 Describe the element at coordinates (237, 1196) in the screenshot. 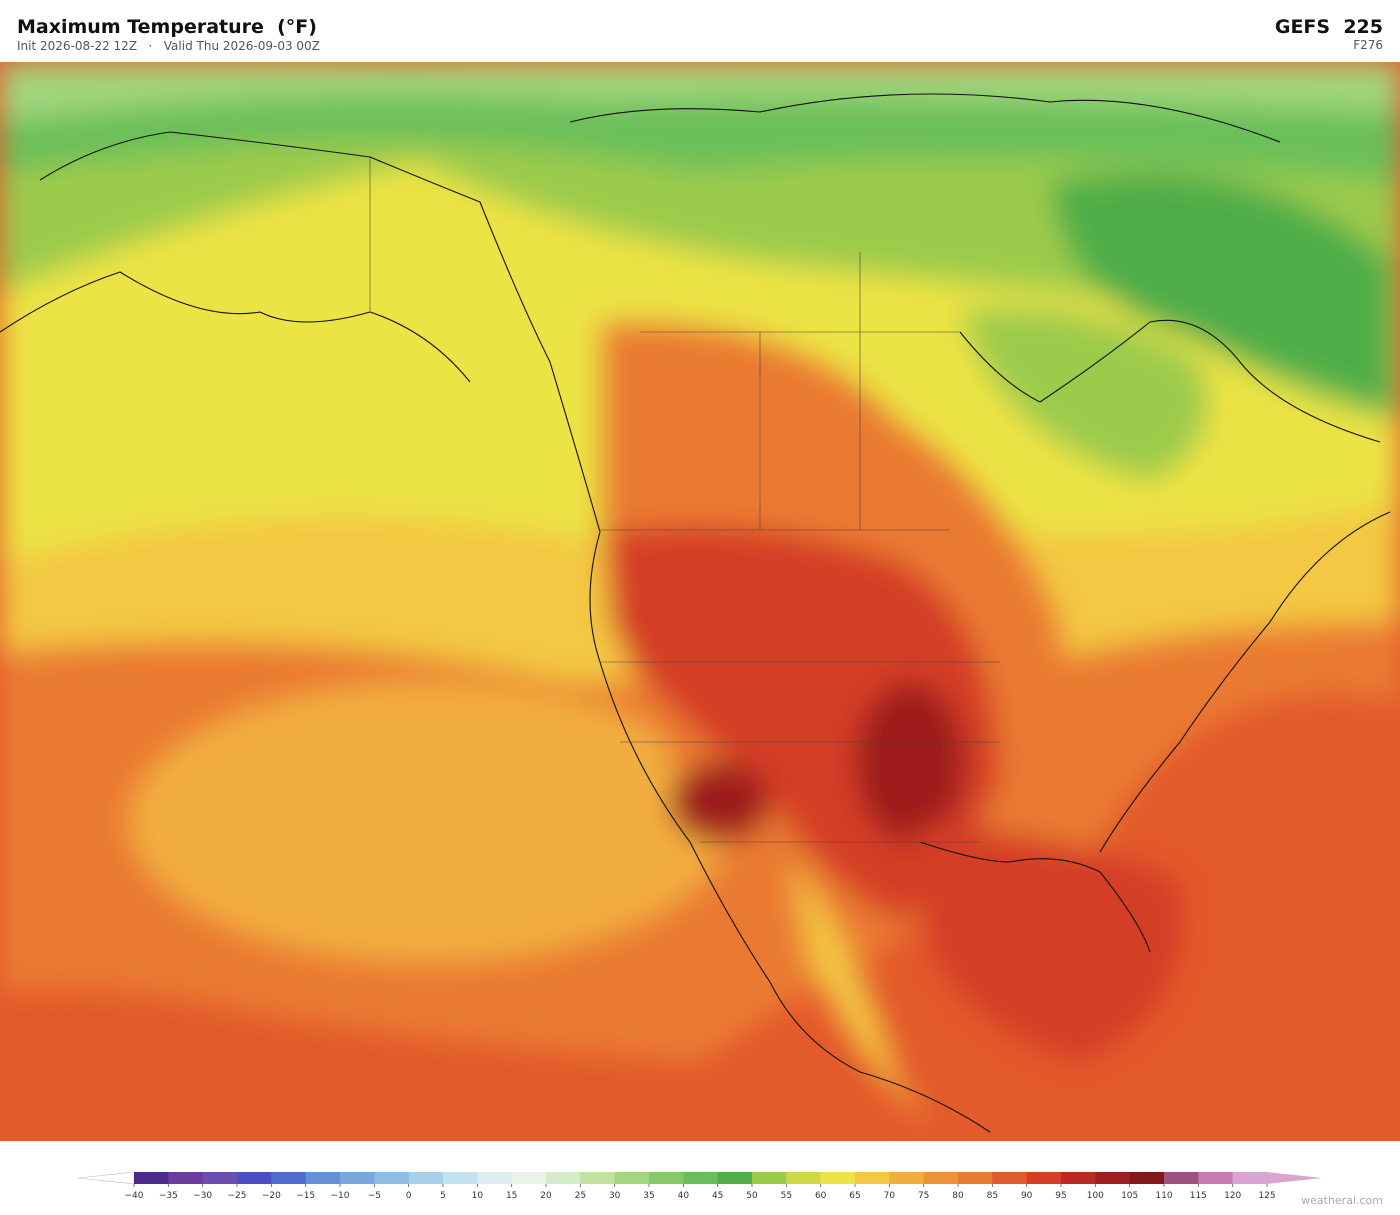

I see `tick-label: −25` at that location.